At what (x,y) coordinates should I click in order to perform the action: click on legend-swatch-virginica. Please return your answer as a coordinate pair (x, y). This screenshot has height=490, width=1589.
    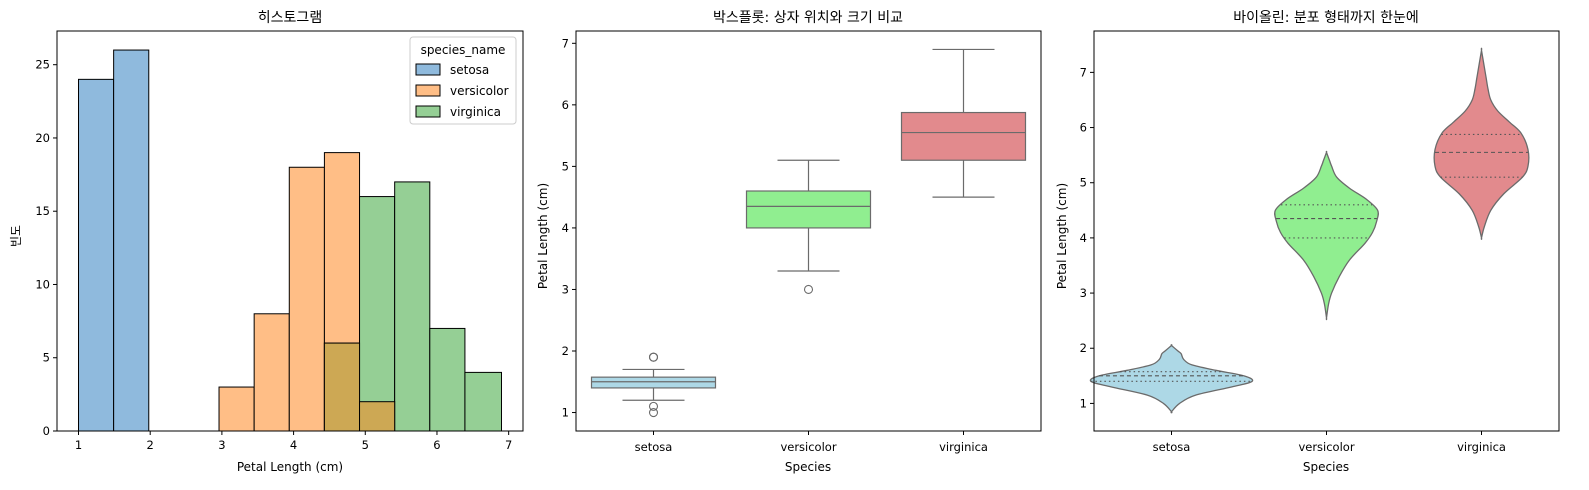
    Looking at the image, I should click on (428, 111).